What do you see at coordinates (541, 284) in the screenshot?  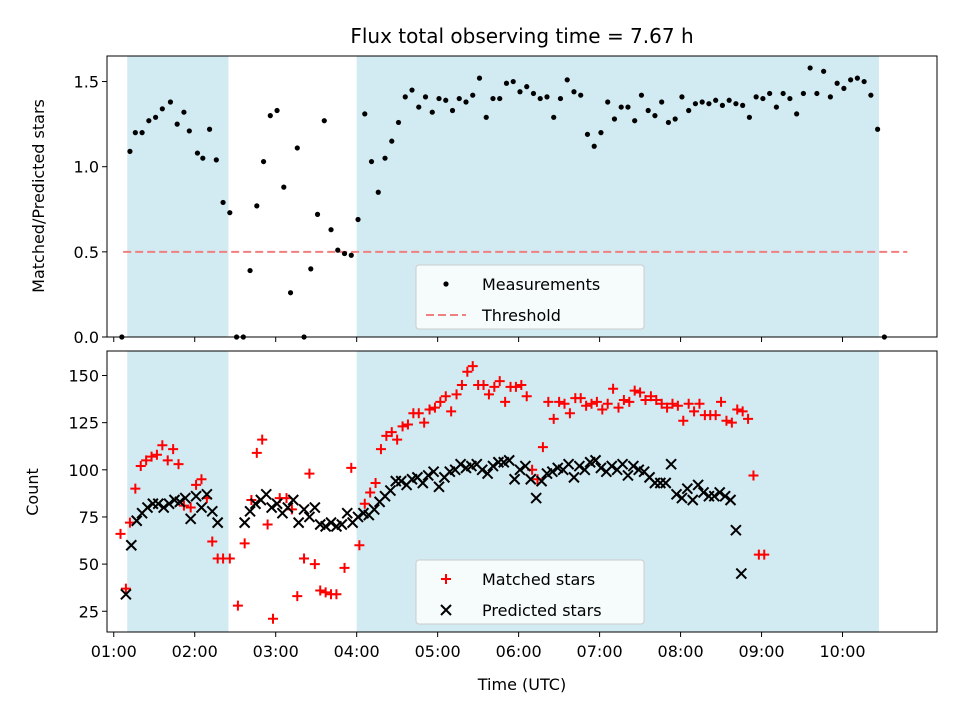 I see `legend-entry-label: Measurements` at bounding box center [541, 284].